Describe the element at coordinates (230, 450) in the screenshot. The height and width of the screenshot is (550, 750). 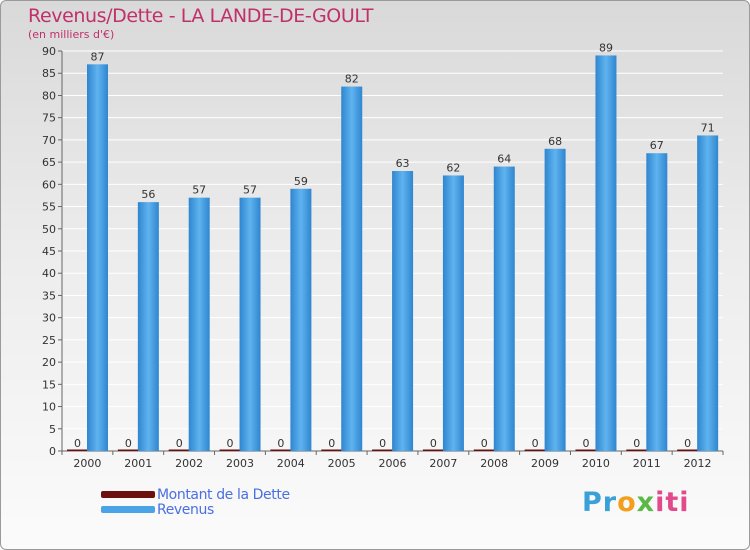
I see `bar-dette-2003` at that location.